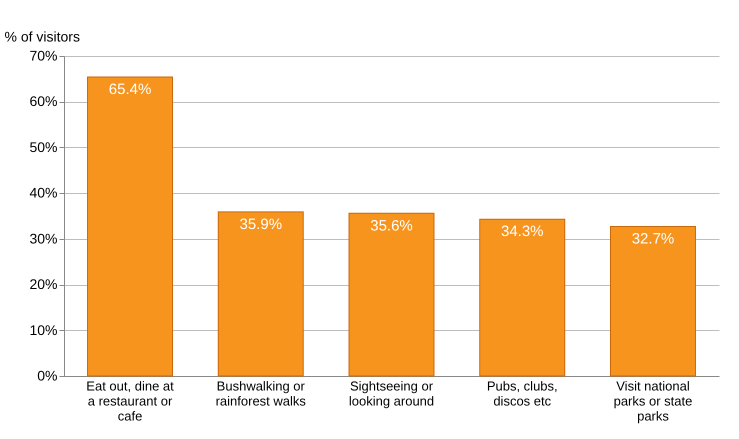 The image size is (739, 439). Describe the element at coordinates (130, 401) in the screenshot. I see `x-tick-label: Eat out, dine at a restaurant or cafe` at that location.